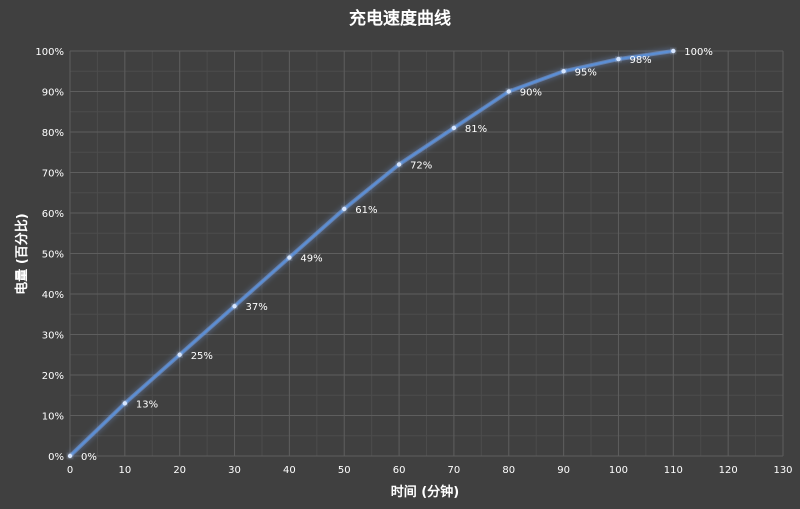 The height and width of the screenshot is (509, 800). What do you see at coordinates (53, 214) in the screenshot?
I see `y-tick-label: 60%` at bounding box center [53, 214].